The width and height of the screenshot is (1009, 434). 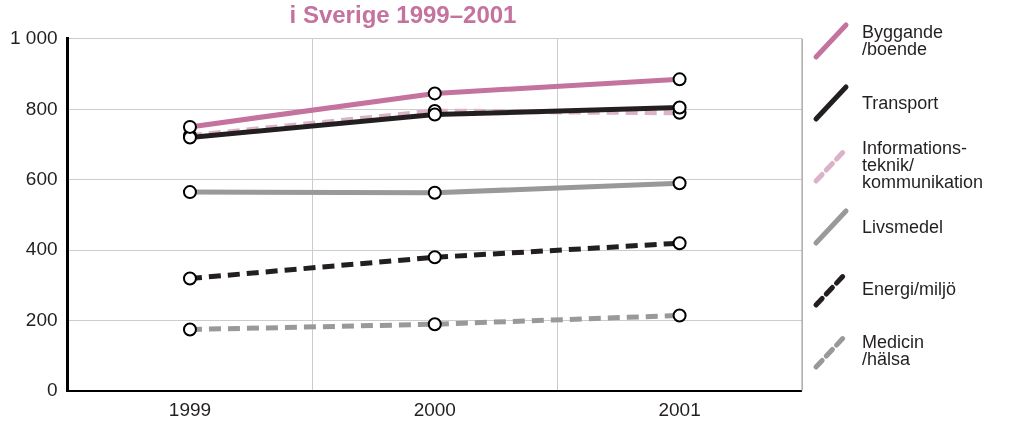 I want to click on y-tick-label: 400, so click(x=41, y=249).